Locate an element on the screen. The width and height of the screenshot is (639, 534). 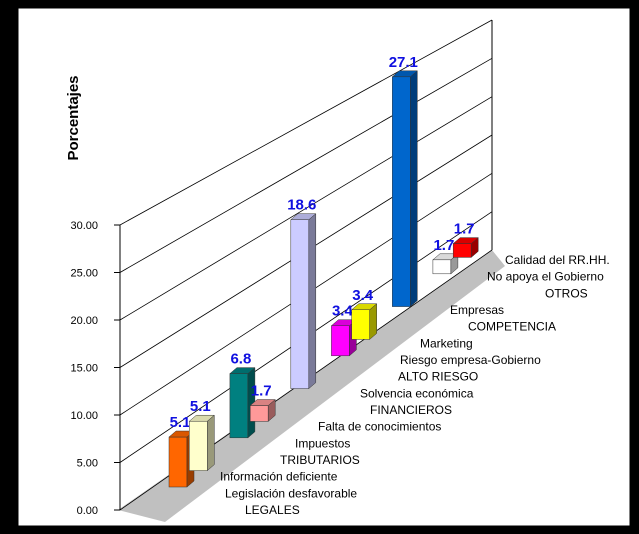
value-label: 18.6 is located at coordinates (301, 205).